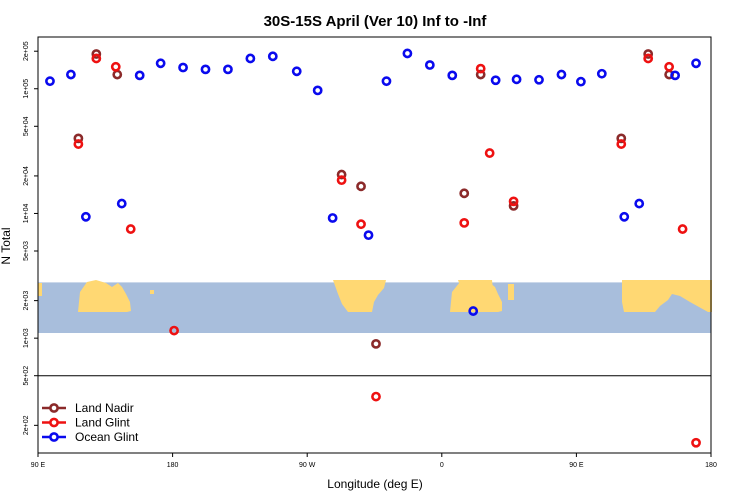  I want to click on map-land-africa, so click(475, 296).